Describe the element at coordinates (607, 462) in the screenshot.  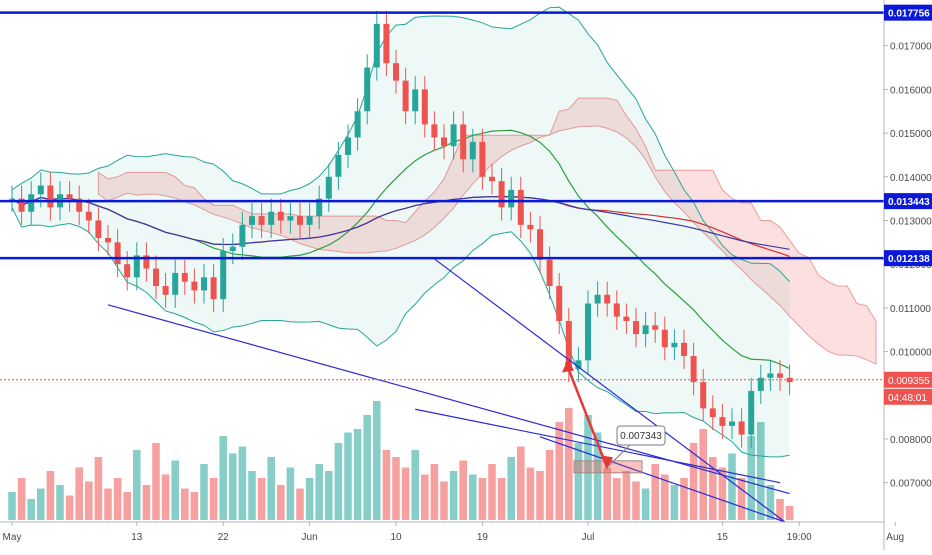
I see `projection-arrow-head` at that location.